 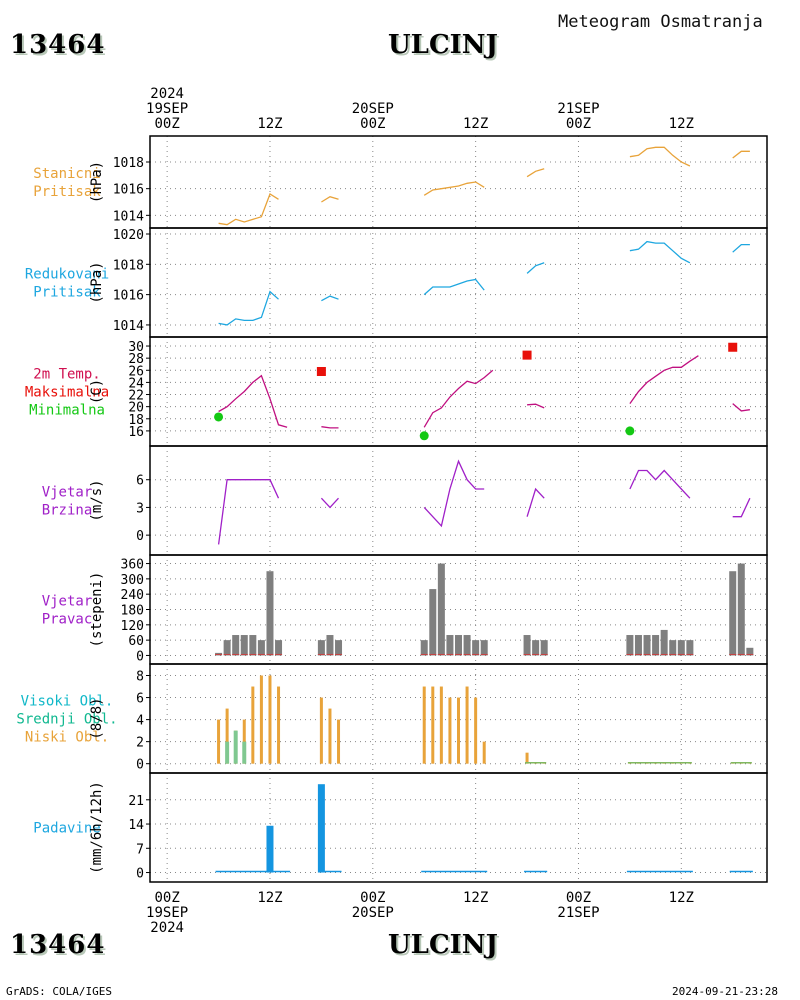 I want to click on time-tick-label-top: 19SEP, so click(x=167, y=109).